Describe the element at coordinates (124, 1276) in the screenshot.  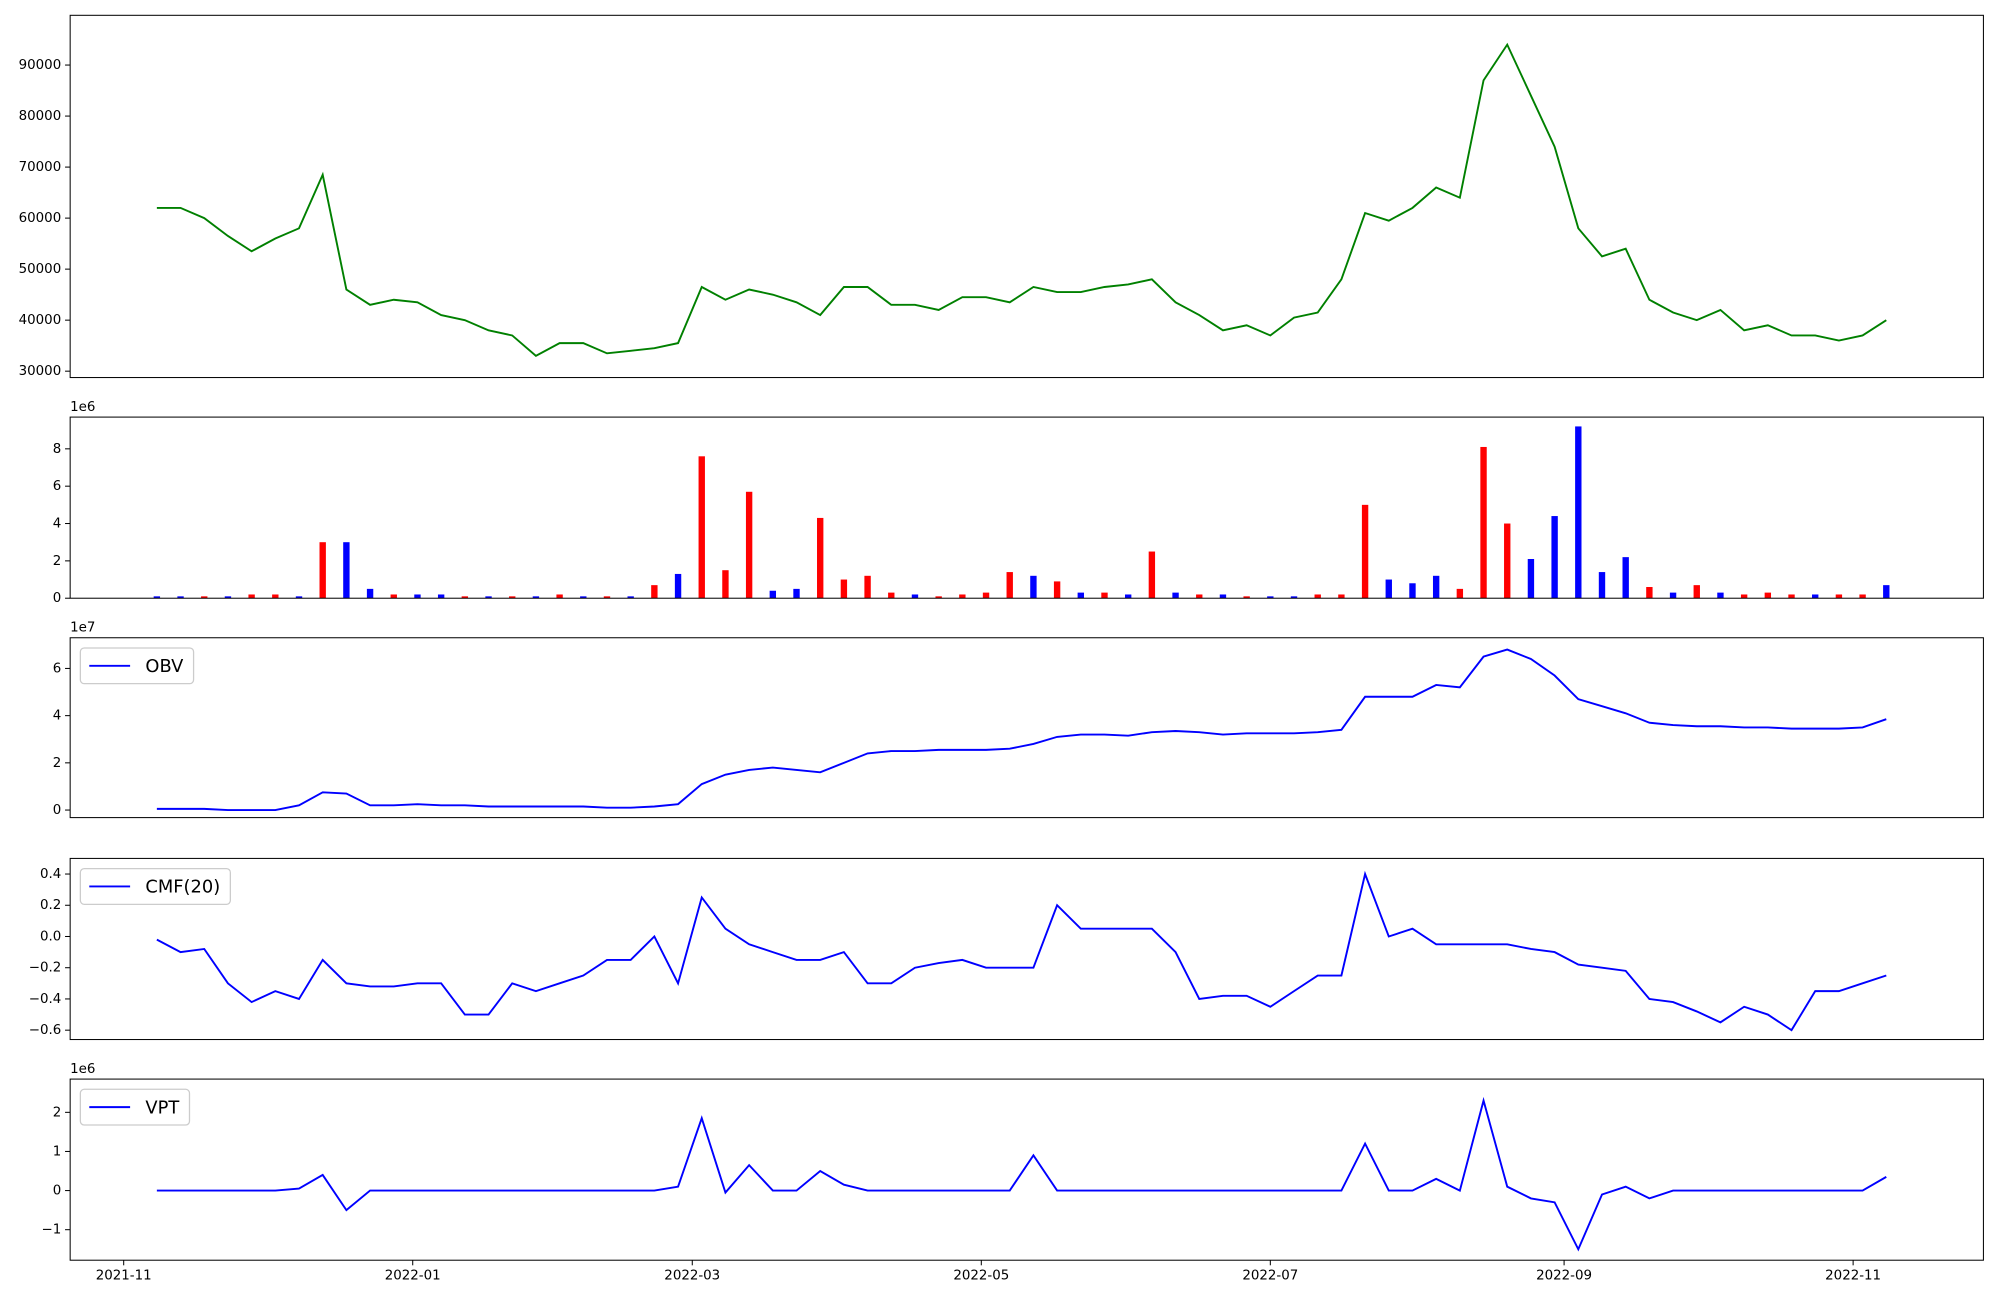
I see `x-tick-label: 2021-11` at that location.